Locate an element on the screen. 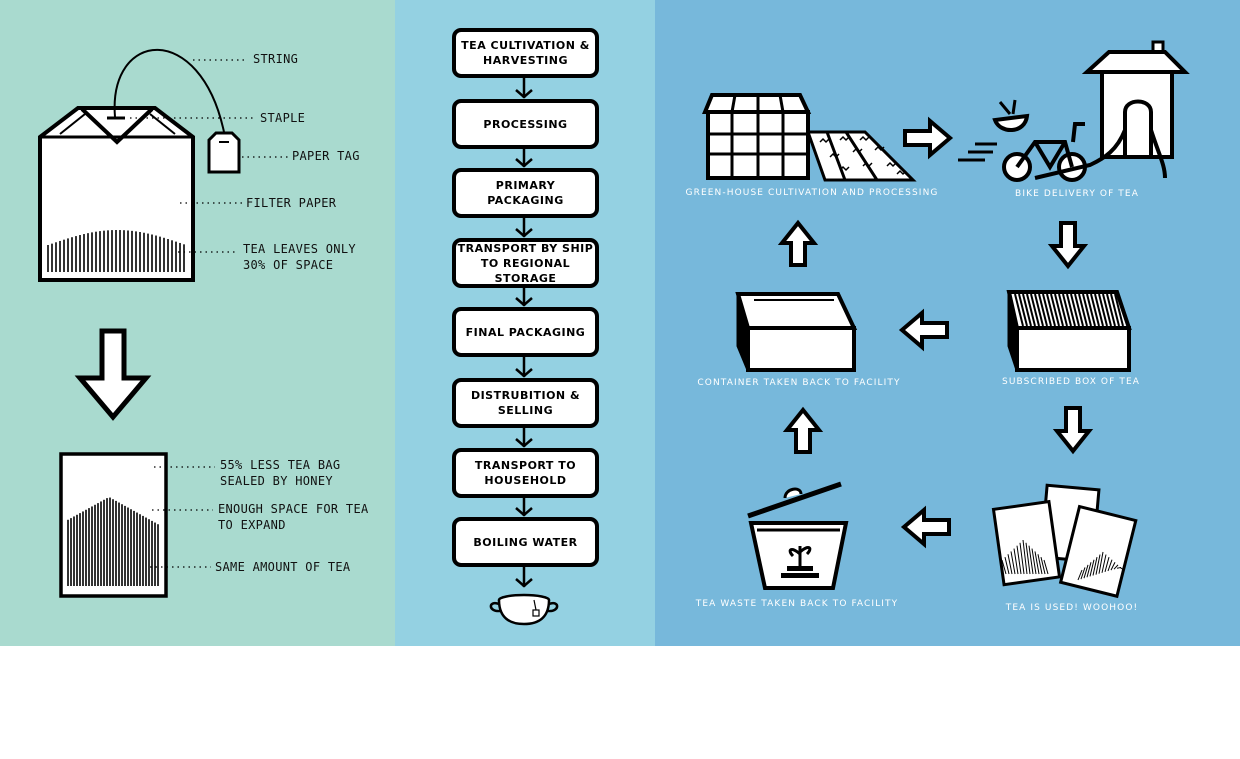  field-icon is located at coordinates (861, 156).